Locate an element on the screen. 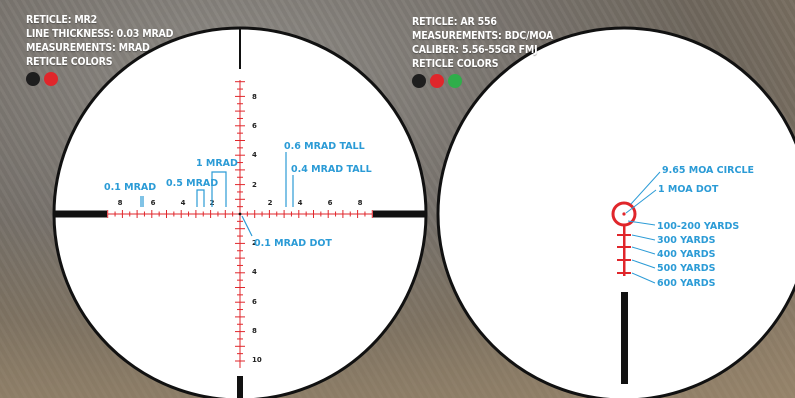 This screenshot has height=398, width=795. reticle-name: RETICLE: MR2 is located at coordinates (62, 20).